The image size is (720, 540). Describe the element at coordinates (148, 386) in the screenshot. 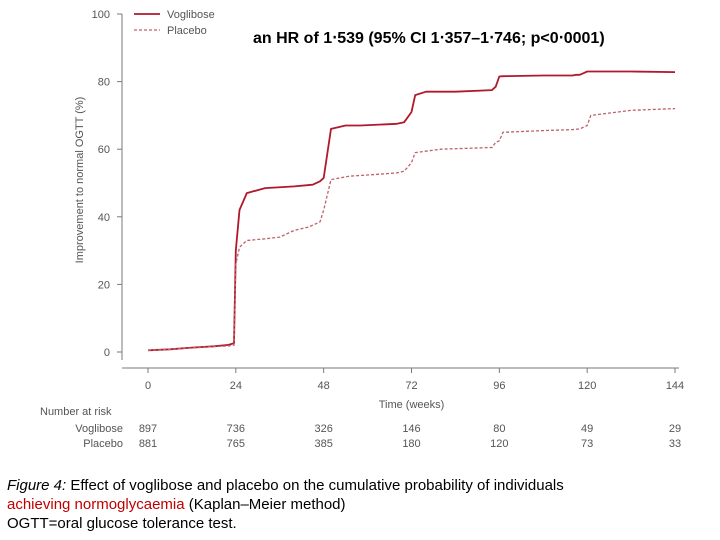

I see `x-tick-label: 0` at that location.